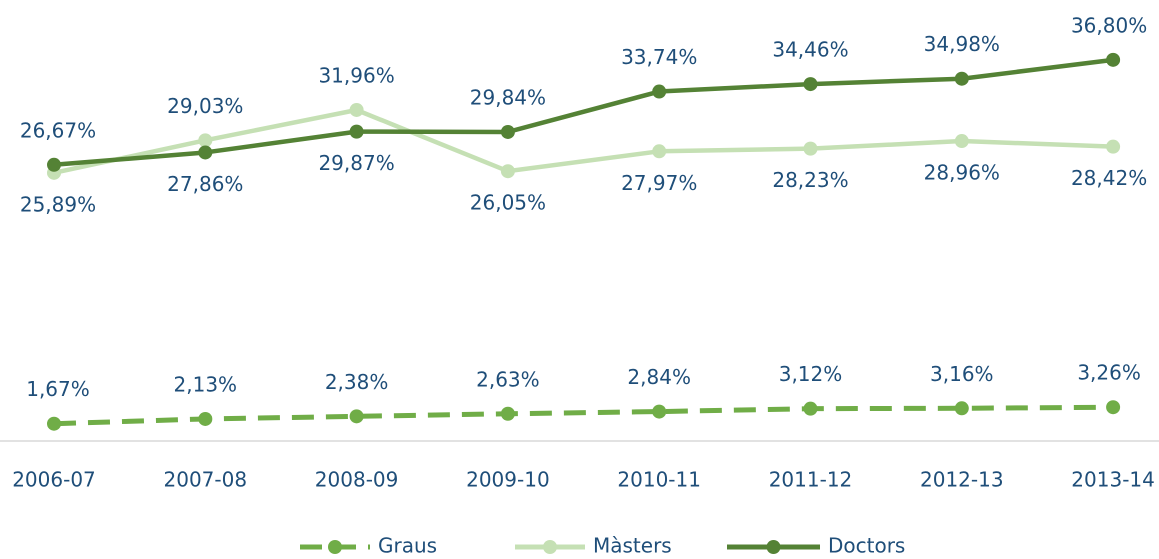 Image resolution: width=1159 pixels, height=559 pixels. I want to click on x-tick-label: 2008-09, so click(357, 480).